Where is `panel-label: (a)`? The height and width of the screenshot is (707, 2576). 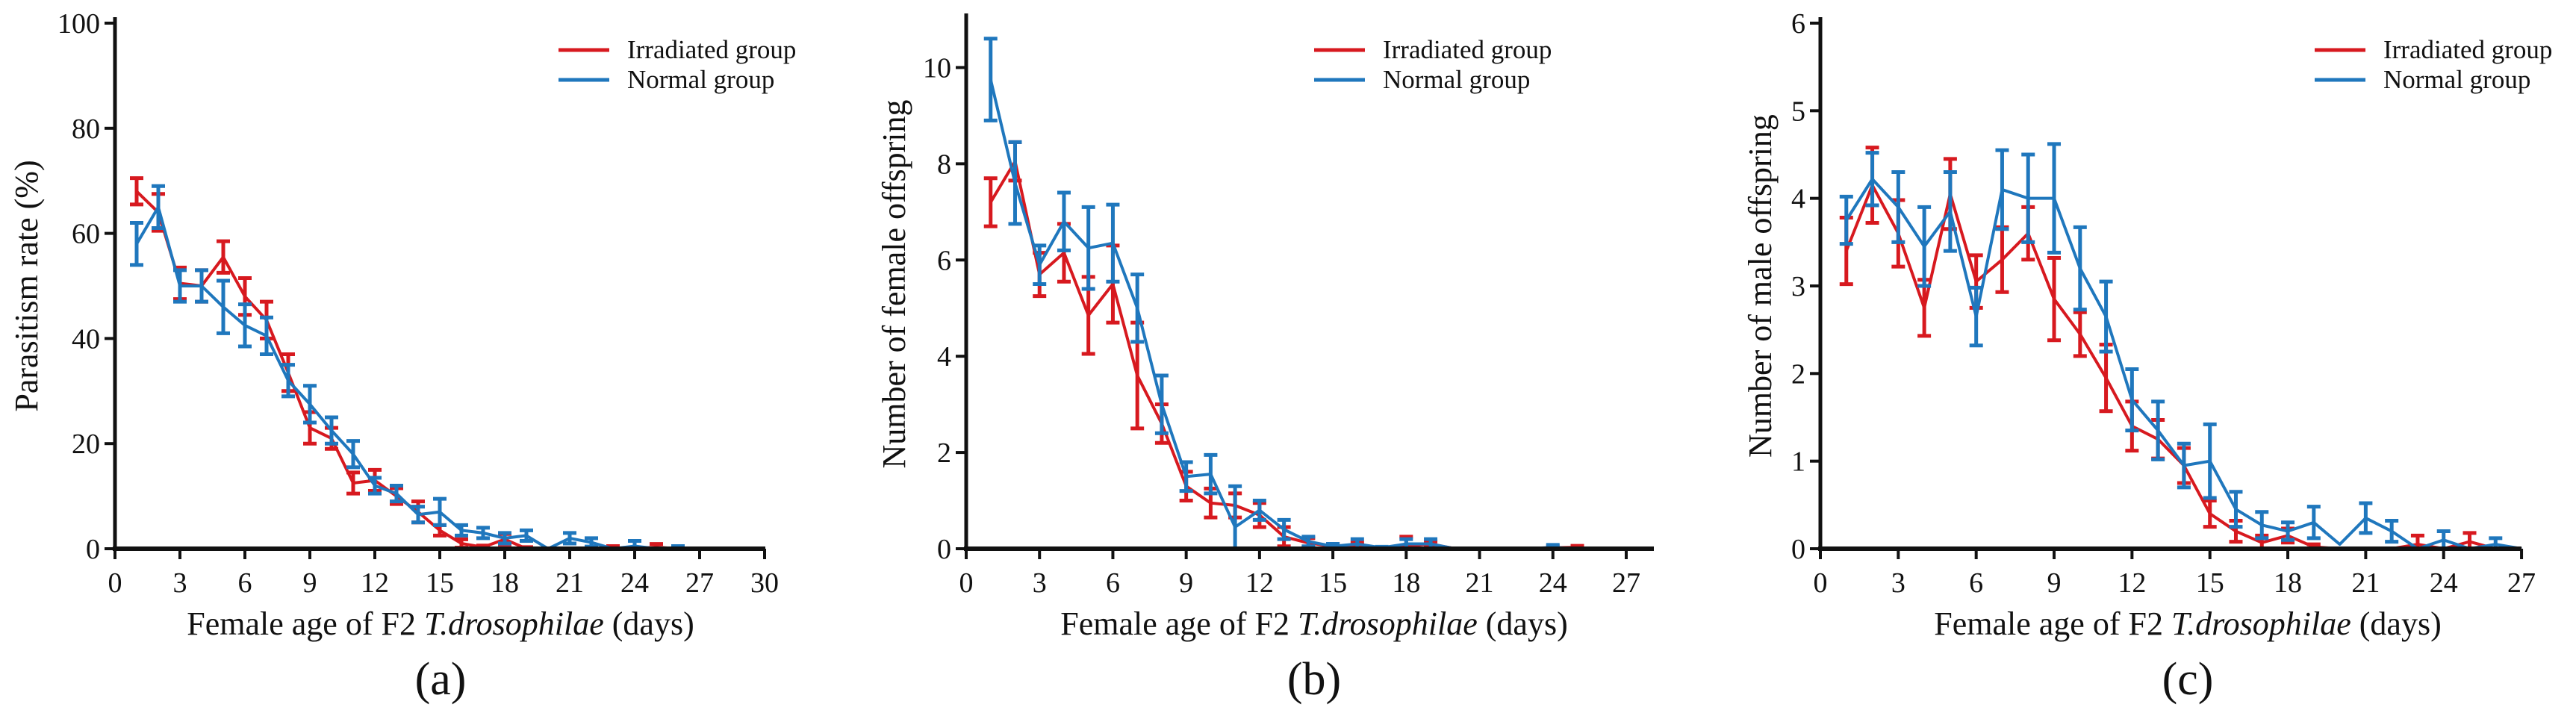 panel-label: (a) is located at coordinates (441, 679).